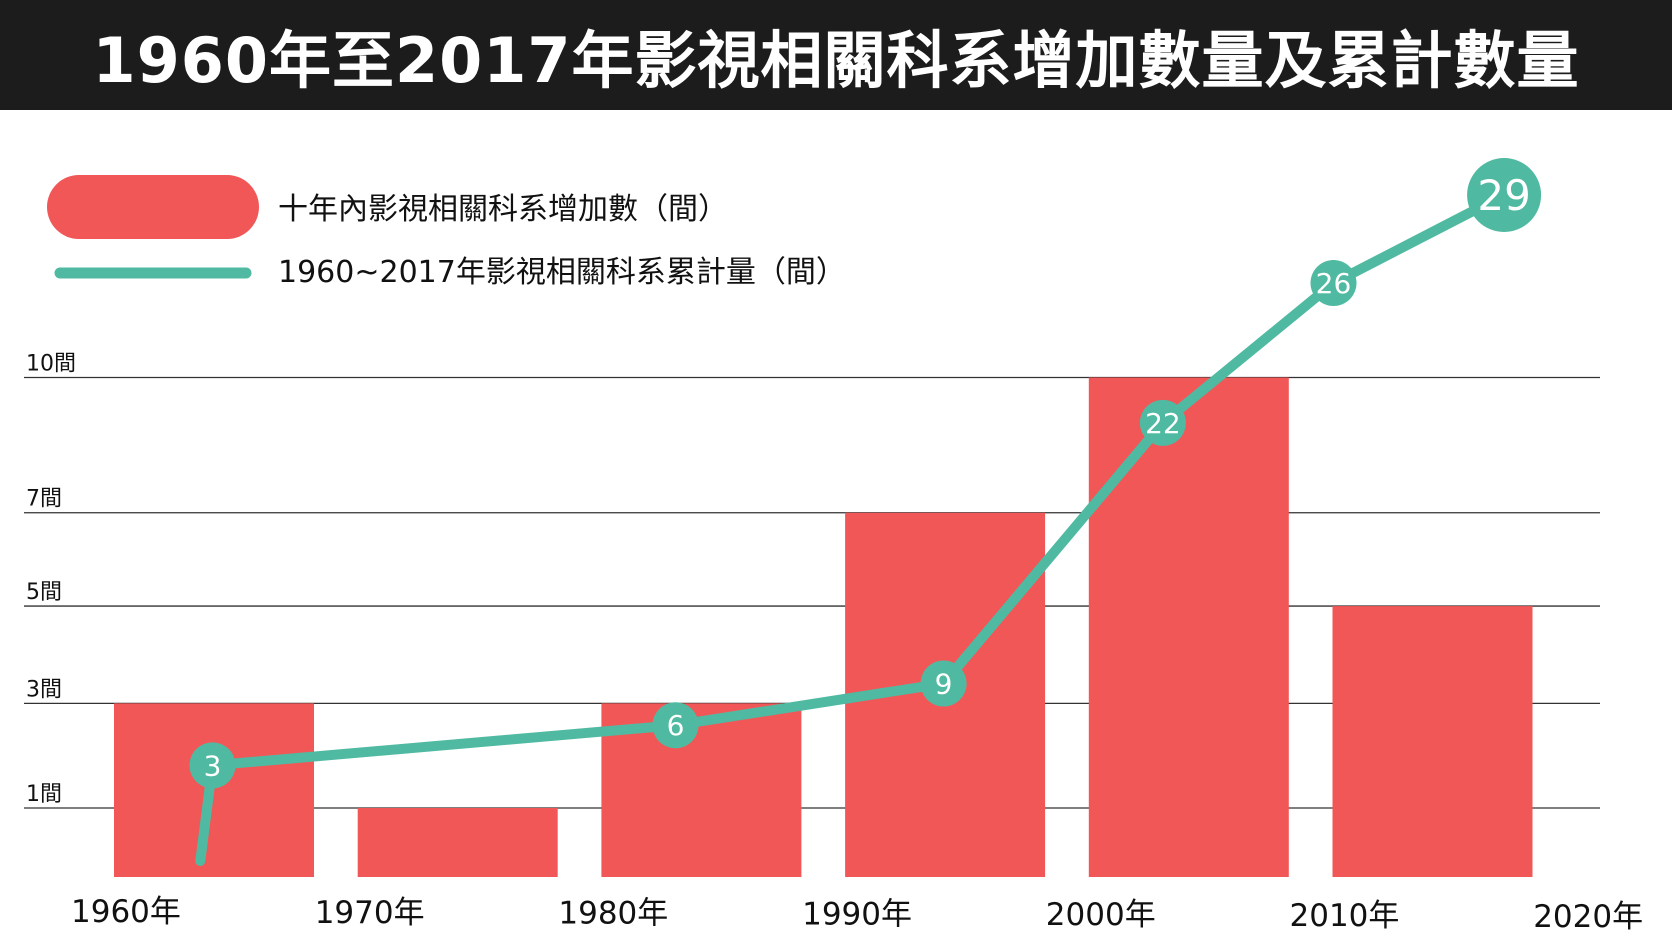  What do you see at coordinates (51, 364) in the screenshot?
I see `y-tick-label: 10間` at bounding box center [51, 364].